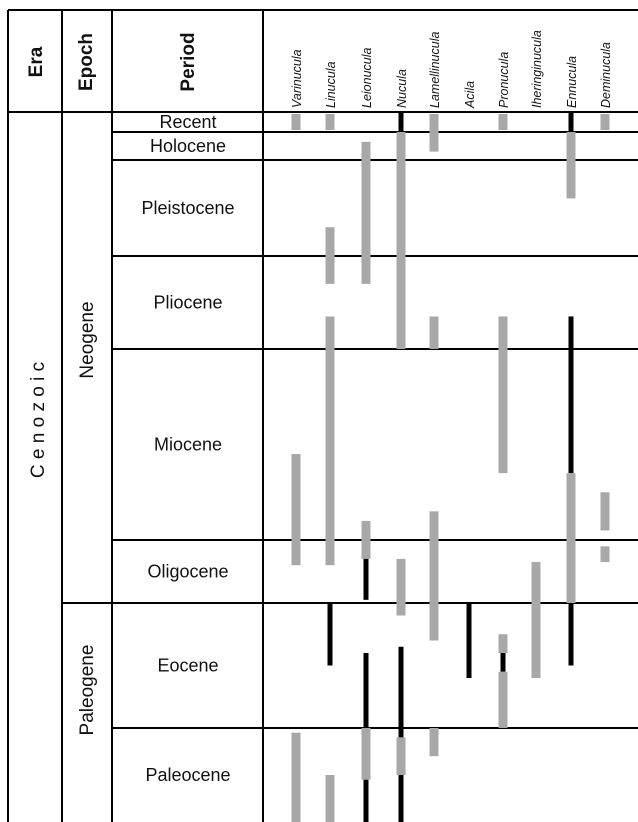 The width and height of the screenshot is (638, 822). What do you see at coordinates (188, 146) in the screenshot?
I see `period-label: Holocene` at bounding box center [188, 146].